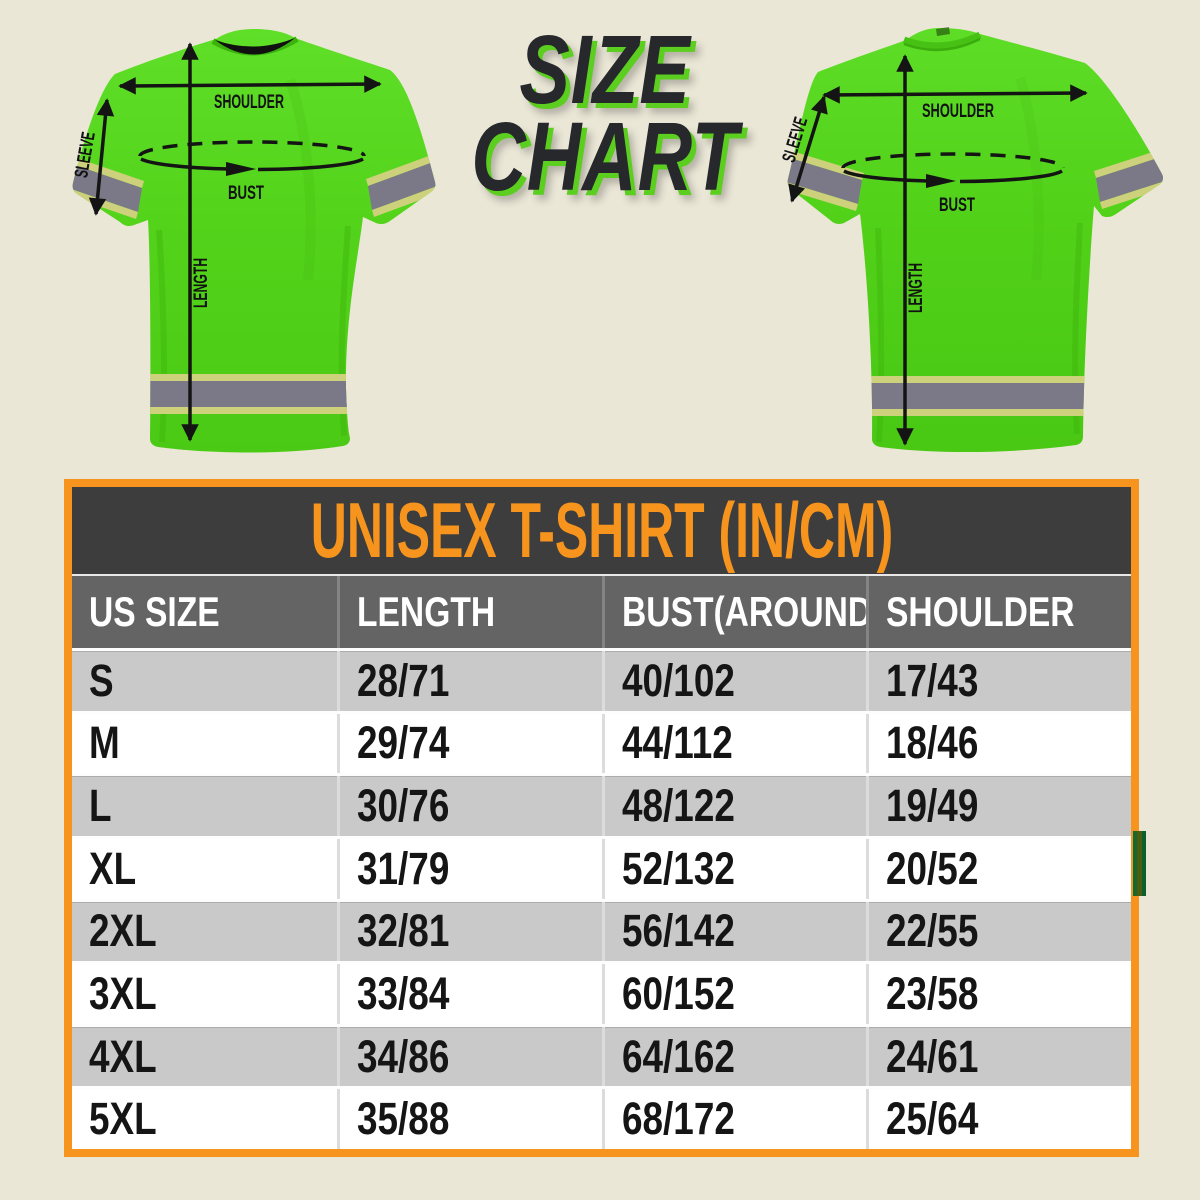 The width and height of the screenshot is (1200, 1200). Describe the element at coordinates (953, 160) in the screenshot. I see `back-bust-ellipse-dashed` at that location.